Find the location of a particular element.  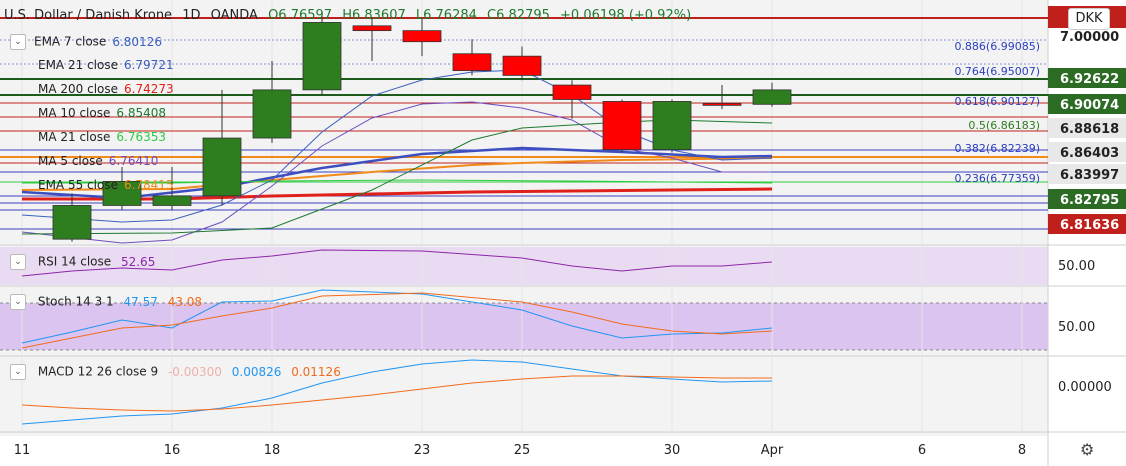

price-axis-label: 6.83997 is located at coordinates (1089, 175).